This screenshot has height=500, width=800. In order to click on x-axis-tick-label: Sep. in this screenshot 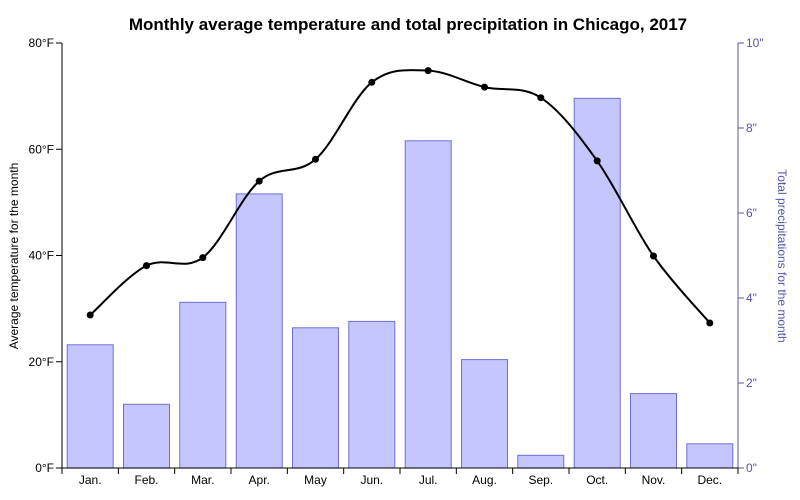, I will do `click(540, 480)`.